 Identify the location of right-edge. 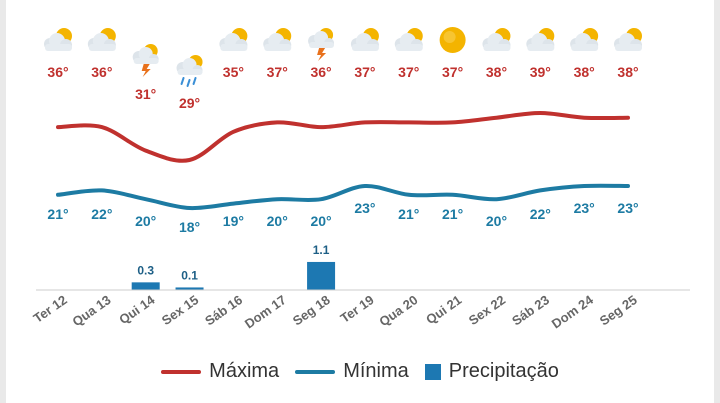
(717, 201).